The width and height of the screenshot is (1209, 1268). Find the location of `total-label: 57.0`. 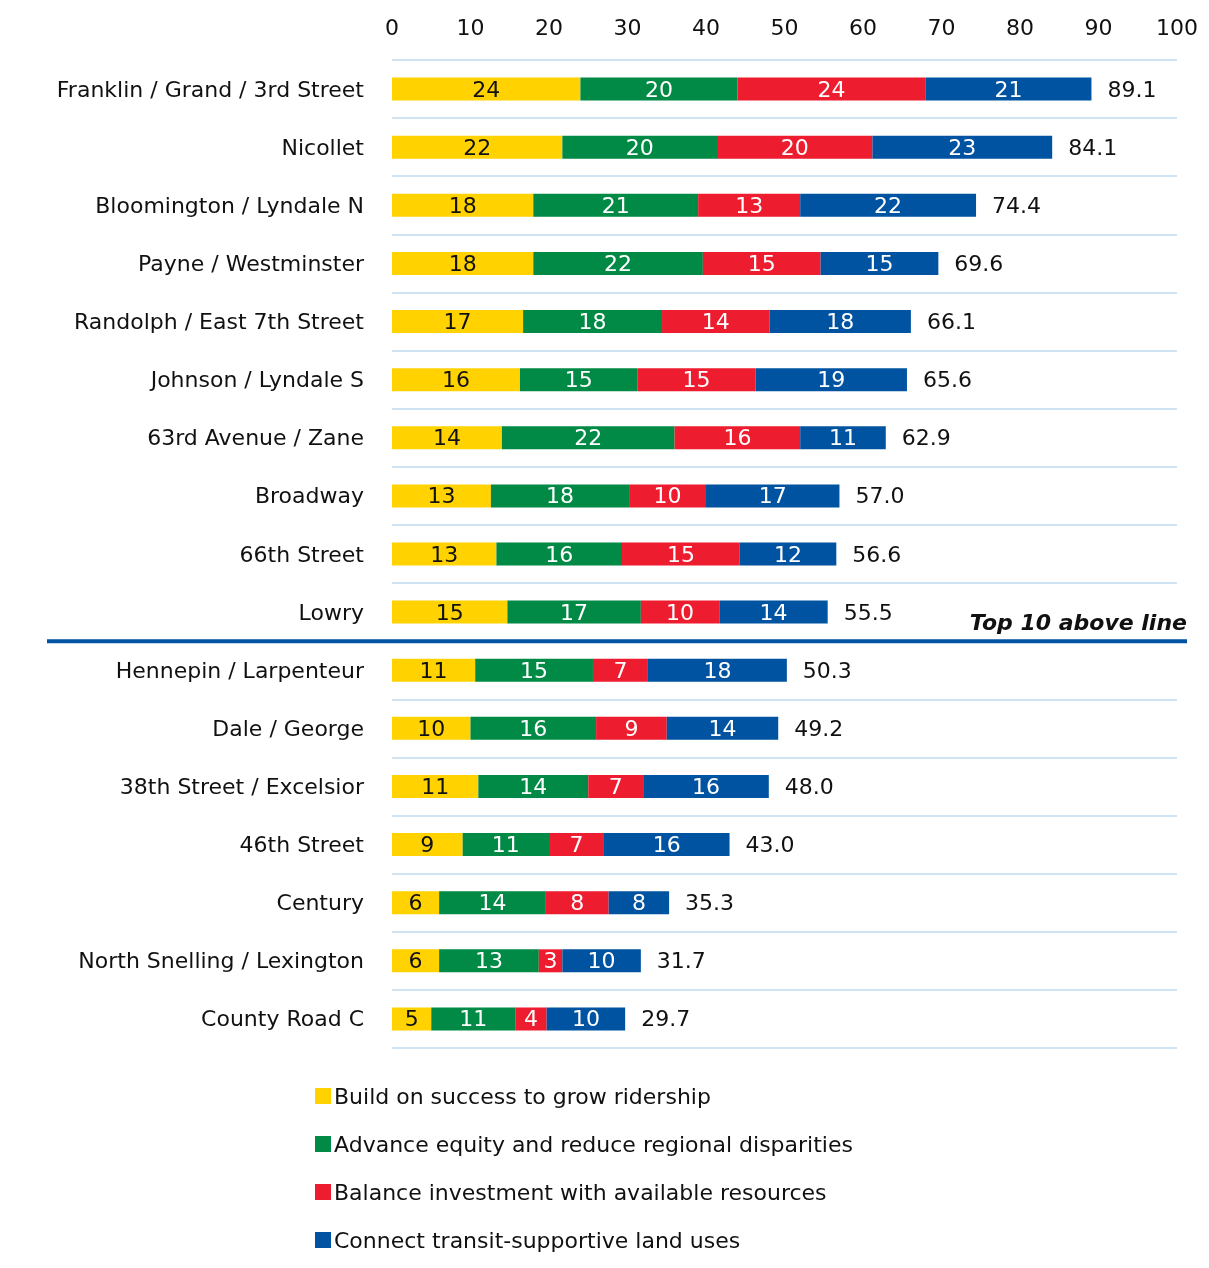

total-label: 57.0 is located at coordinates (880, 496).